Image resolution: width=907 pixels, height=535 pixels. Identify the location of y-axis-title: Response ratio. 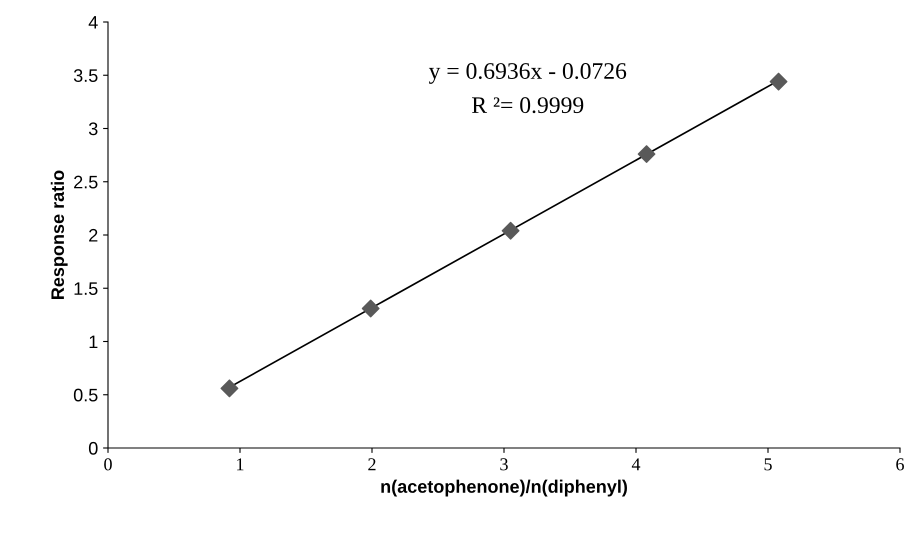
(59, 235).